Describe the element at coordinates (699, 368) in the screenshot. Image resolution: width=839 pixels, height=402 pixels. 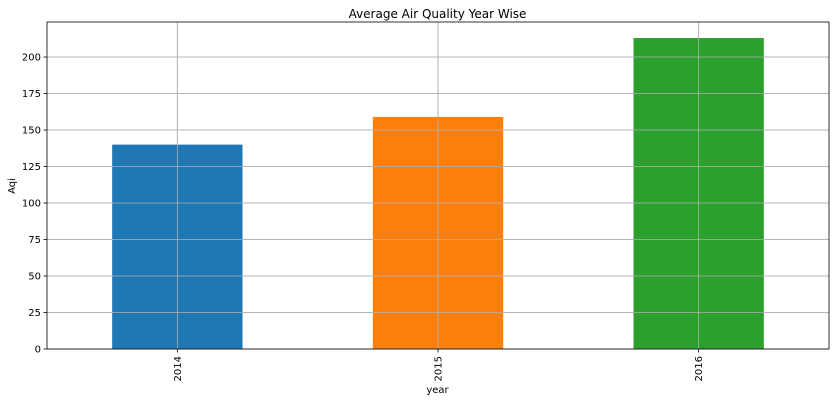
I see `x-tick-label: 2016` at that location.